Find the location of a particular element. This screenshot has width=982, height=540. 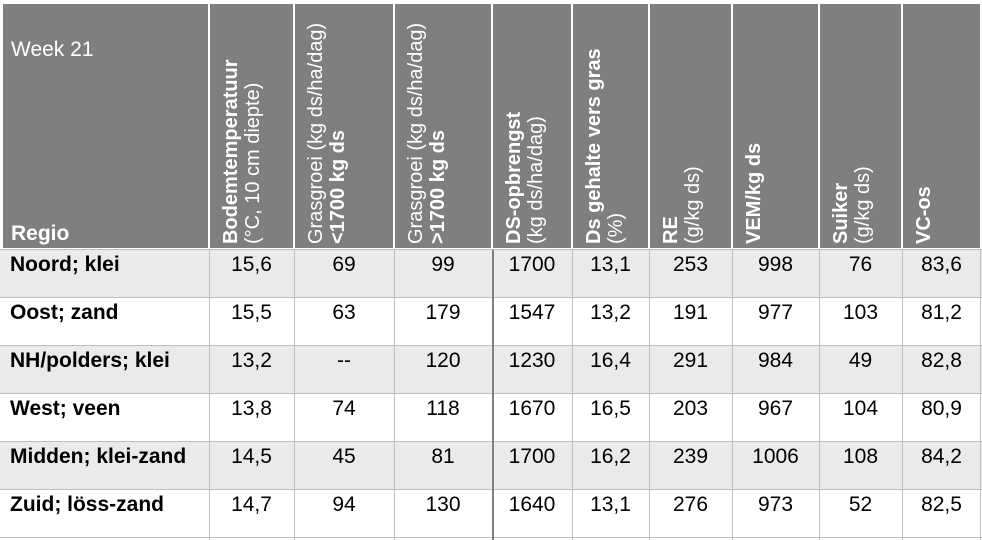

week-label: Week 21 is located at coordinates (52, 49).